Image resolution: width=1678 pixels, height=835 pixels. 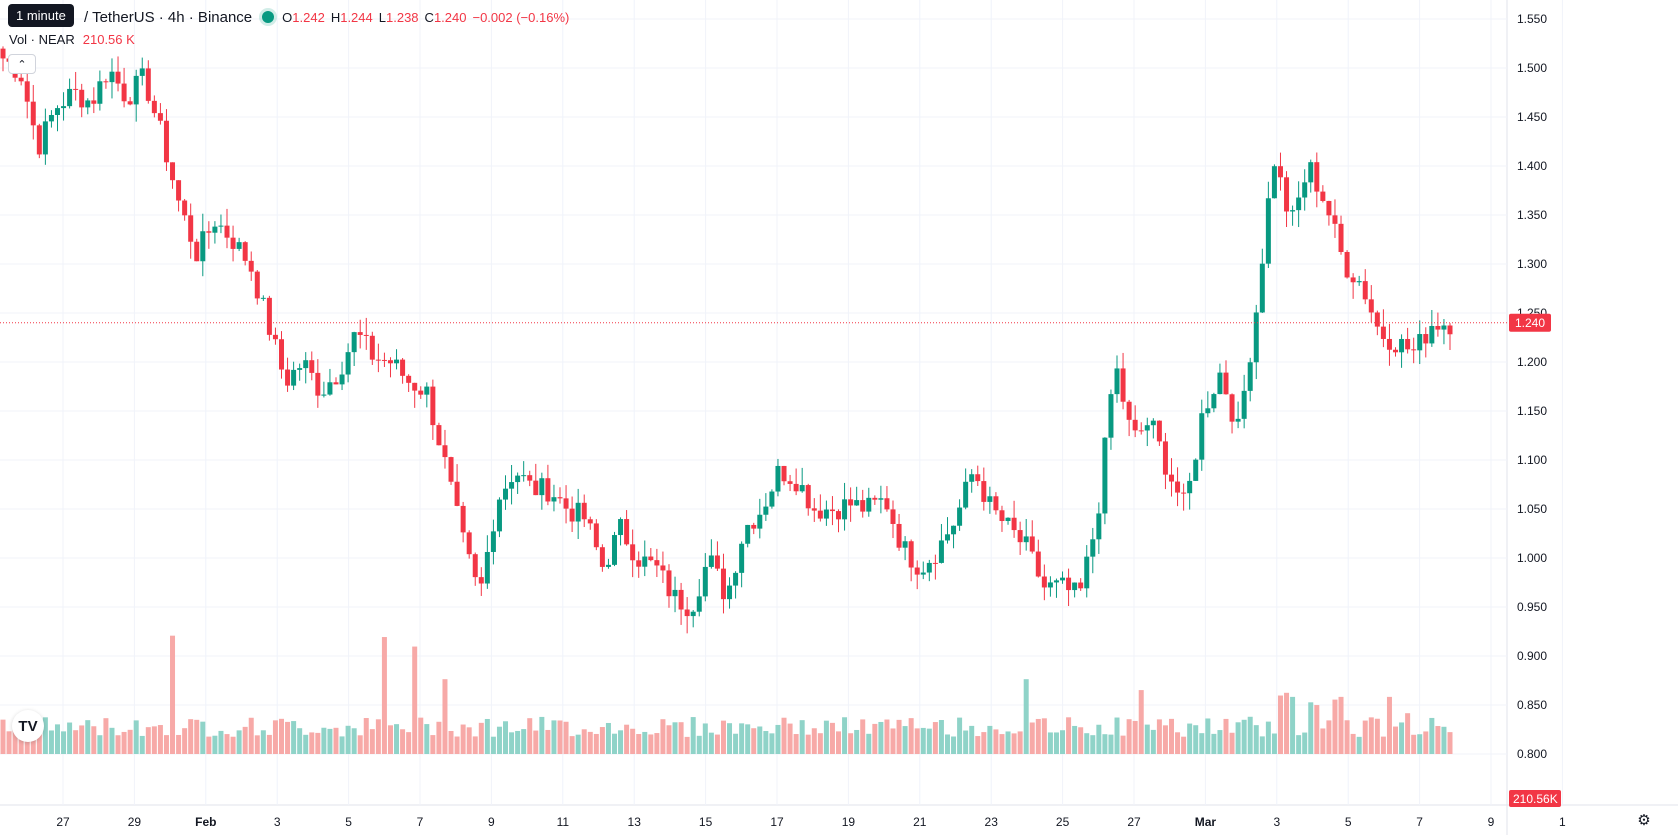 I want to click on interval-tooltip: 1 minute, so click(x=41, y=15).